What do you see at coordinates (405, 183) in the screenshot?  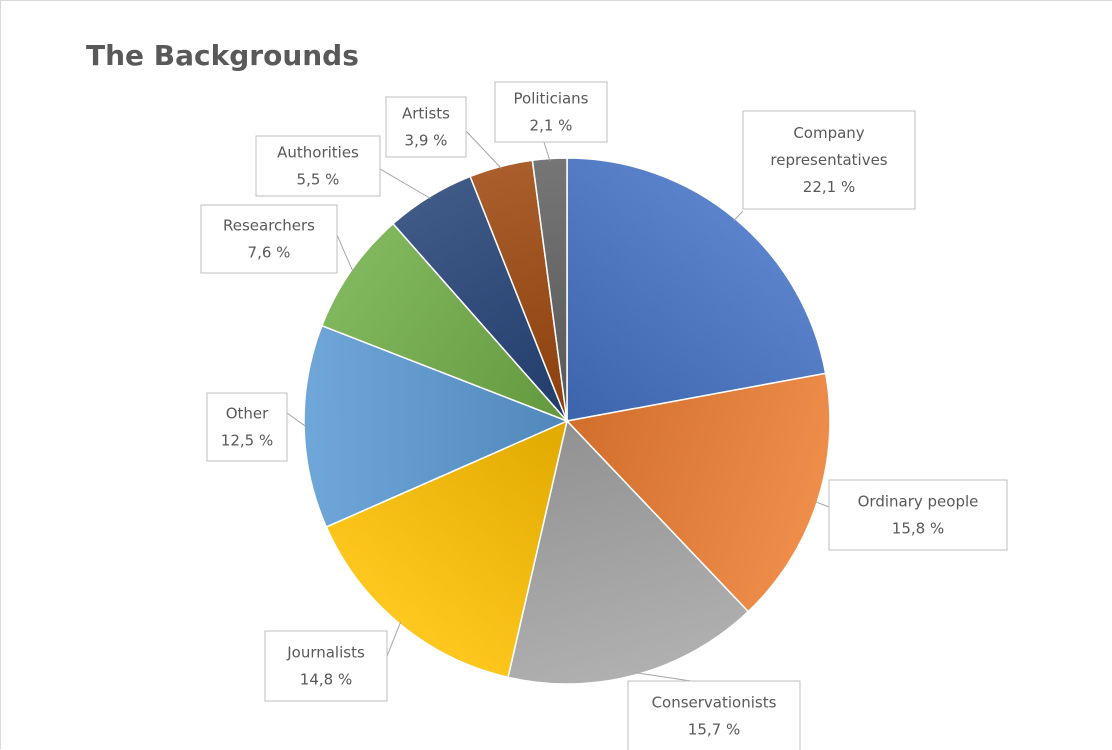 I see `leader-line-authorities` at bounding box center [405, 183].